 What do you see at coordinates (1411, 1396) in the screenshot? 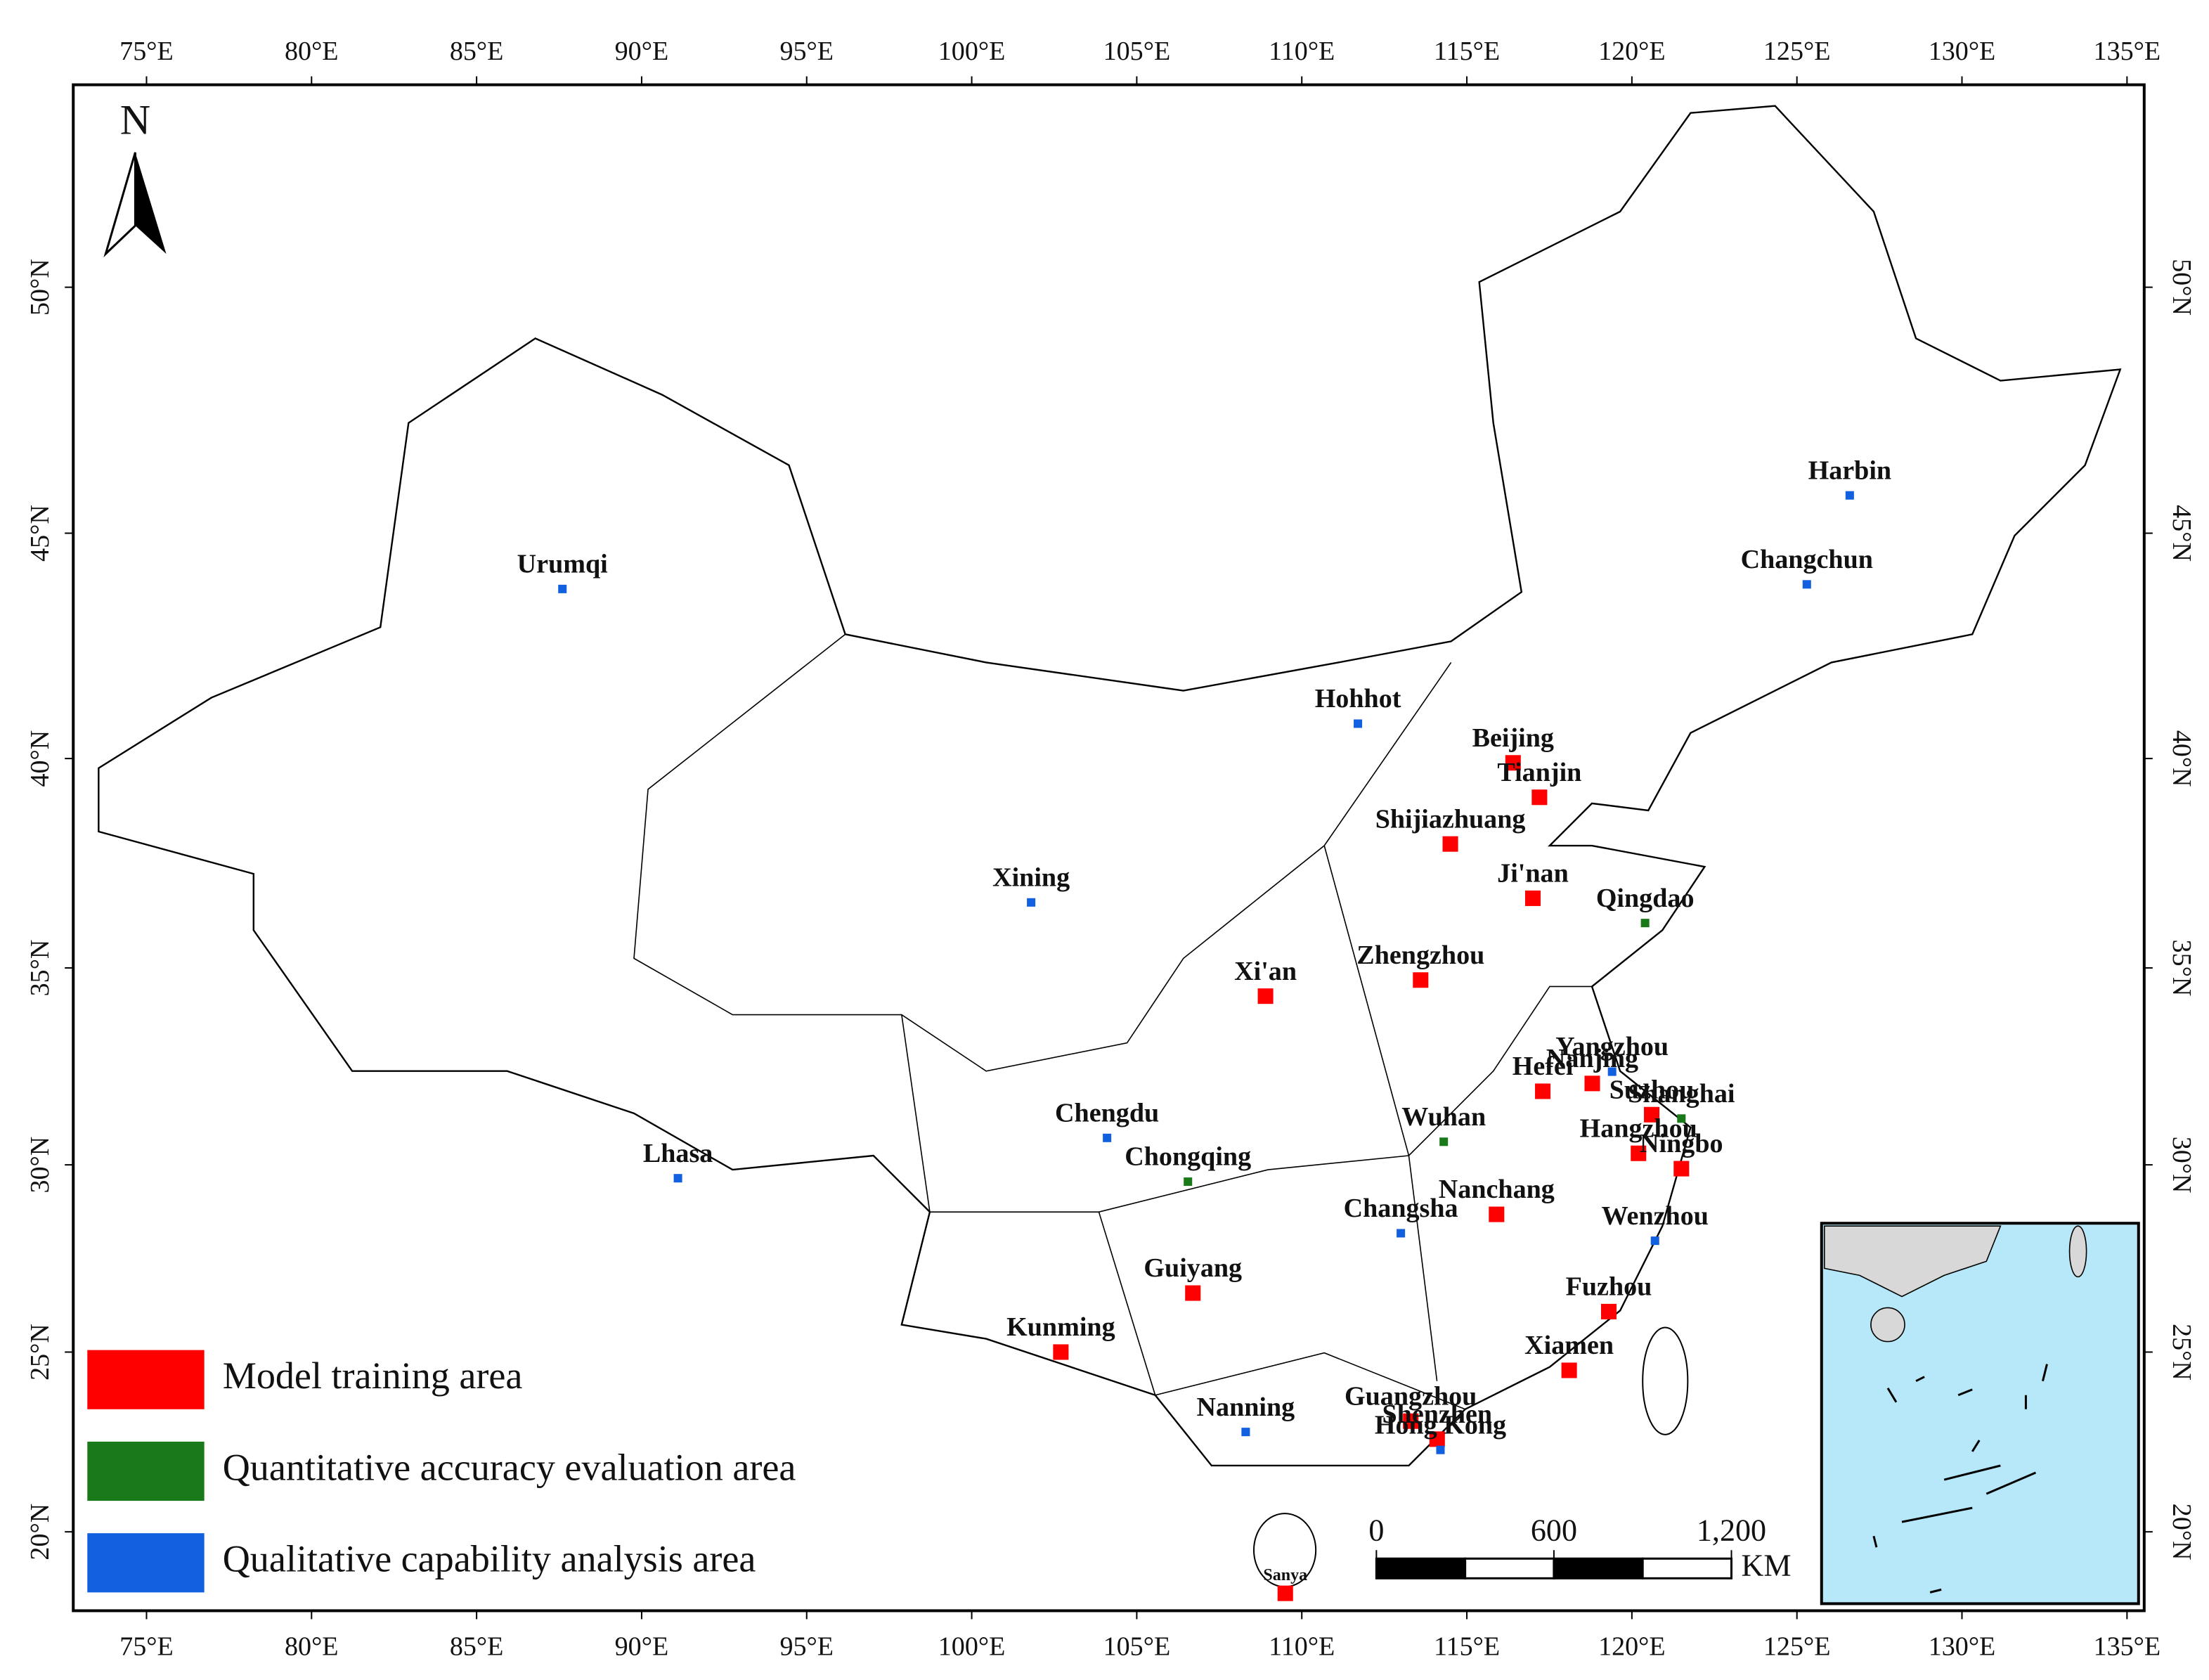
I see `city-label: Guangzhou` at bounding box center [1411, 1396].